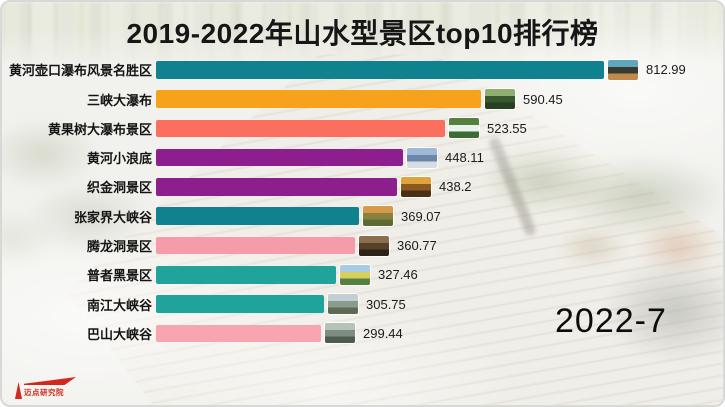 This screenshot has height=407, width=725. I want to click on bar-value: 327.46, so click(398, 275).